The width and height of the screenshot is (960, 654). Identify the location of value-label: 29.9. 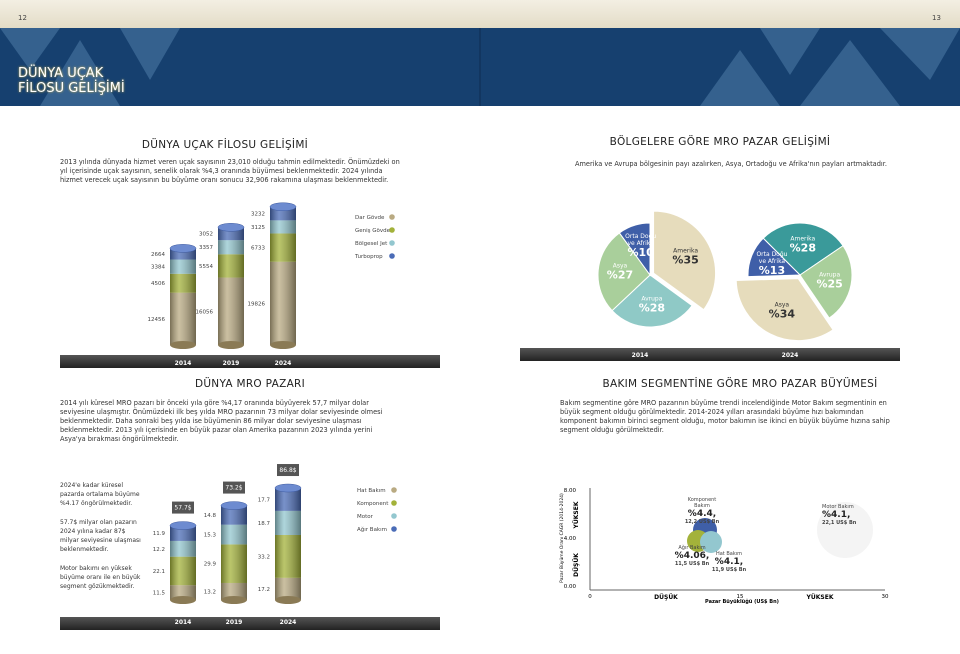
(210, 565).